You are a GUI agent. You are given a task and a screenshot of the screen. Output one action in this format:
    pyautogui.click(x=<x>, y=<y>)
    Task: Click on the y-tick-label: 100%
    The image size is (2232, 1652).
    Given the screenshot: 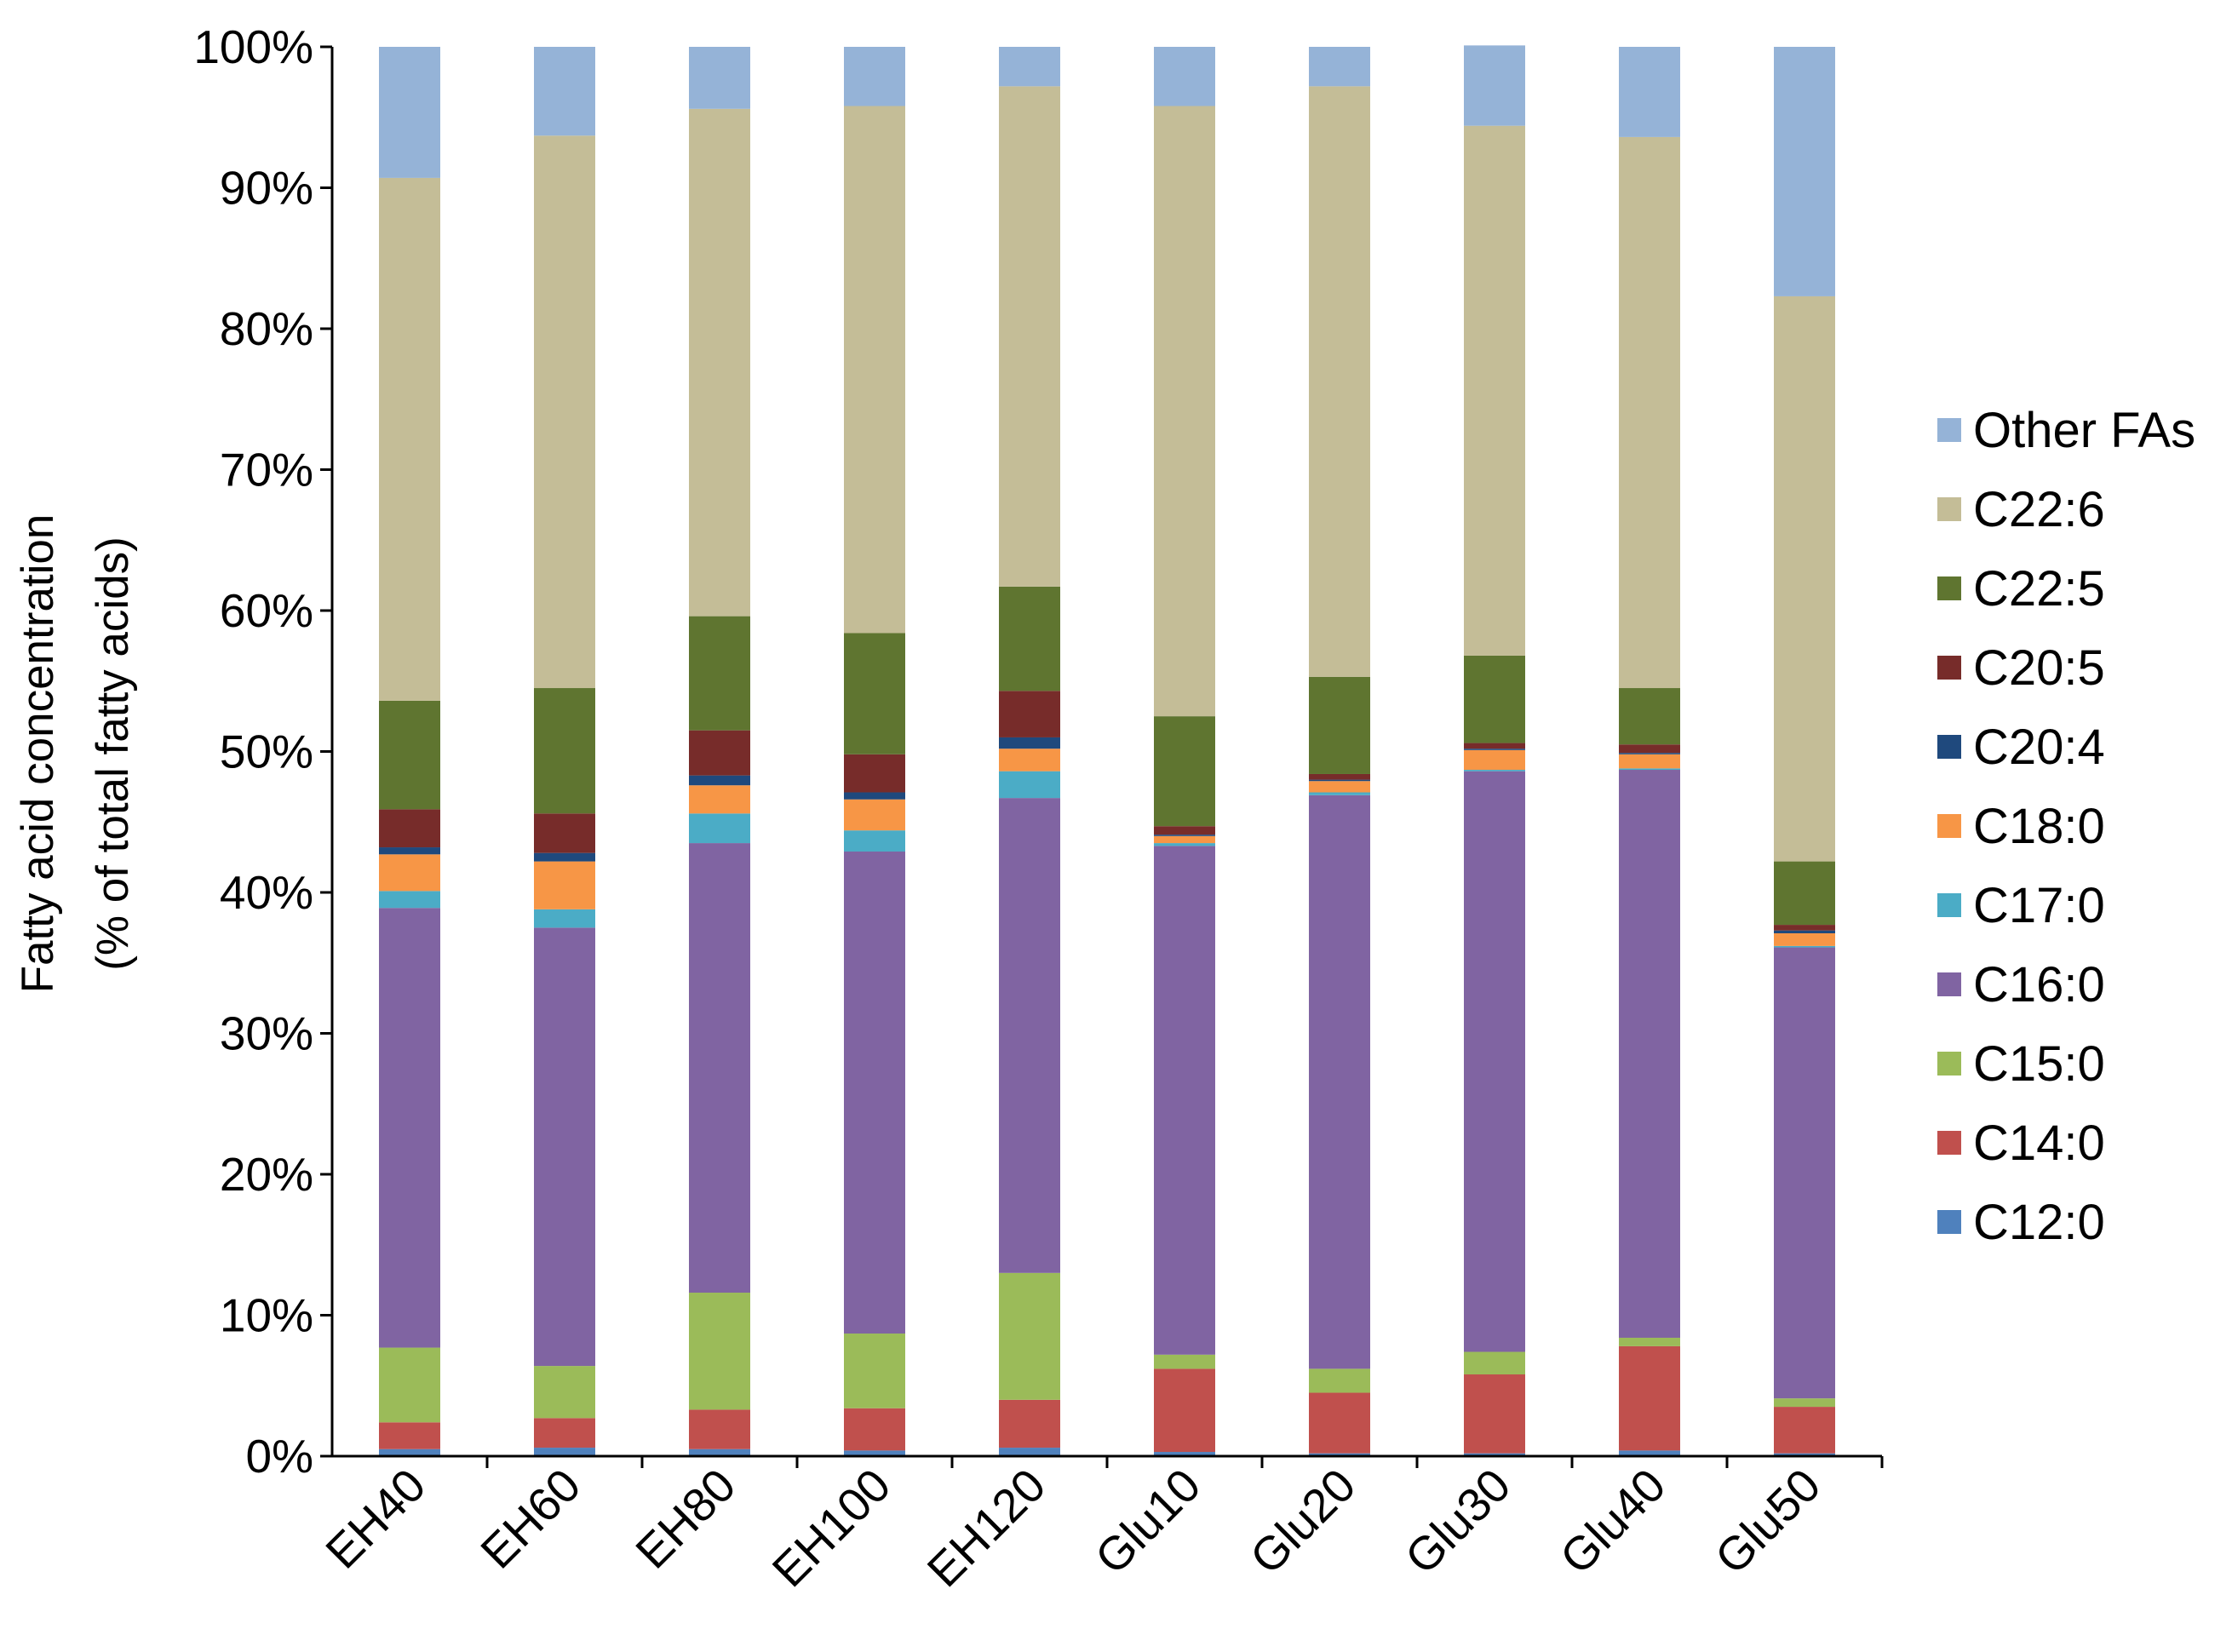 What is the action you would take?
    pyautogui.click(x=253, y=46)
    